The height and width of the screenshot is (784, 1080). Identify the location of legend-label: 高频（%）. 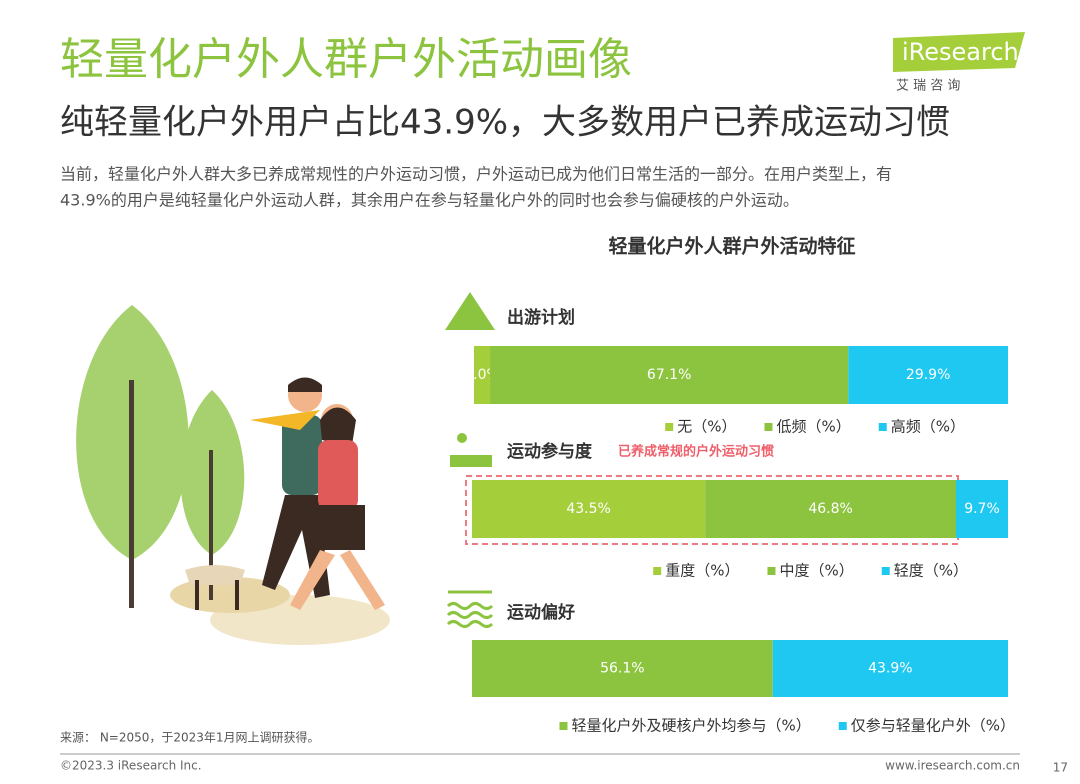
(928, 427).